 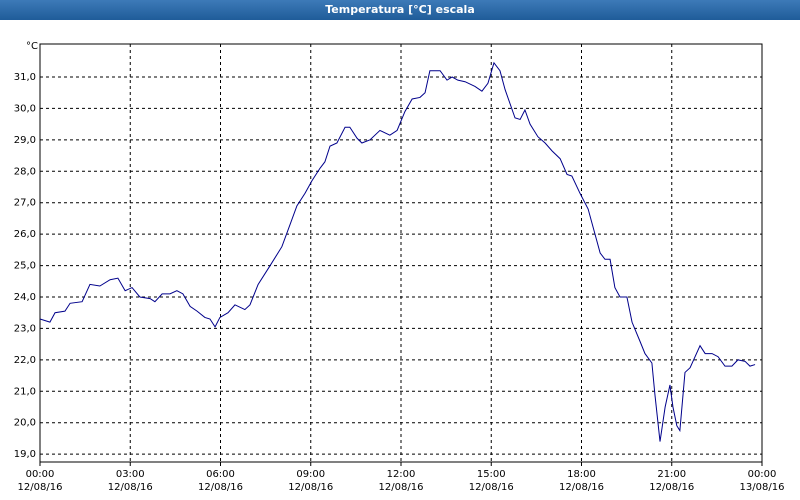 What do you see at coordinates (581, 481) in the screenshot?
I see `x-tick-label: 18:00 12/08/16` at bounding box center [581, 481].